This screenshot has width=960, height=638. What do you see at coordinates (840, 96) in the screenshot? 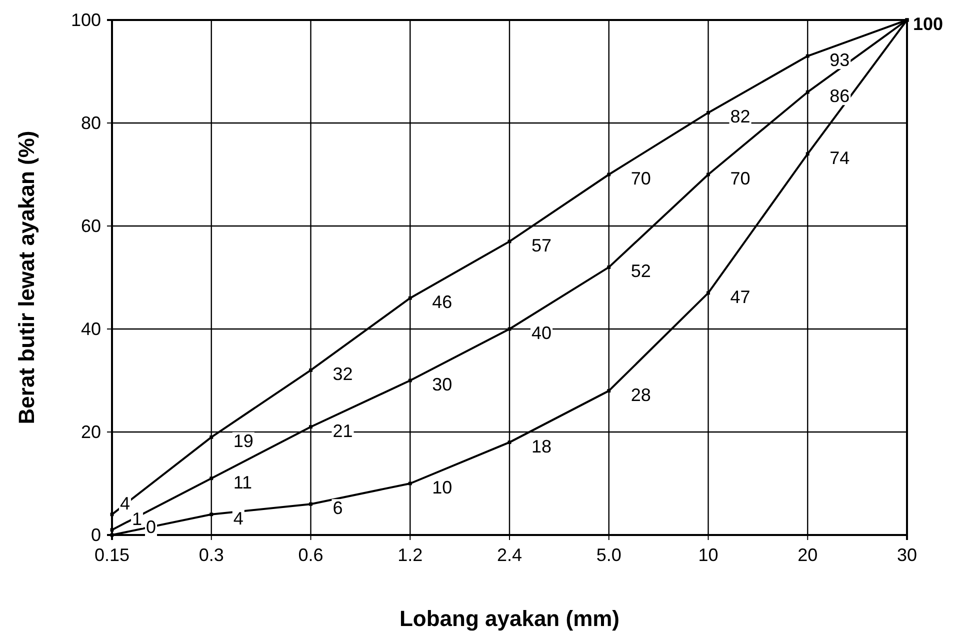
I see `data-label: 86` at bounding box center [840, 96].